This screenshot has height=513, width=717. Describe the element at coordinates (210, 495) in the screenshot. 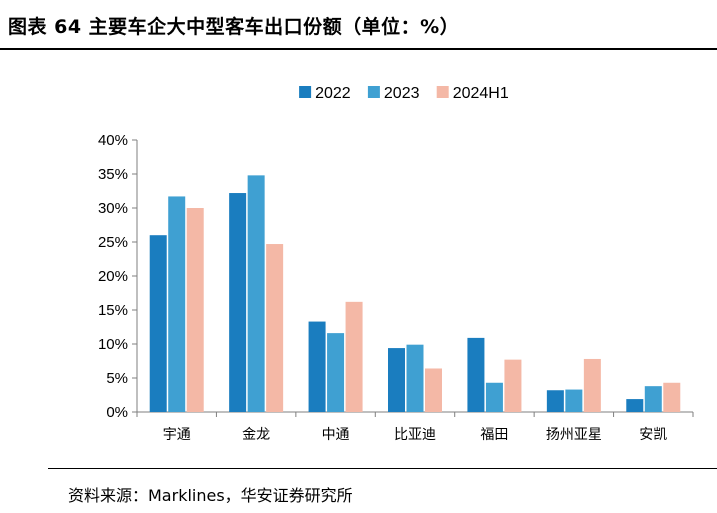

I see `source-note: 资料来源：Marklines，华安证券研究所` at that location.